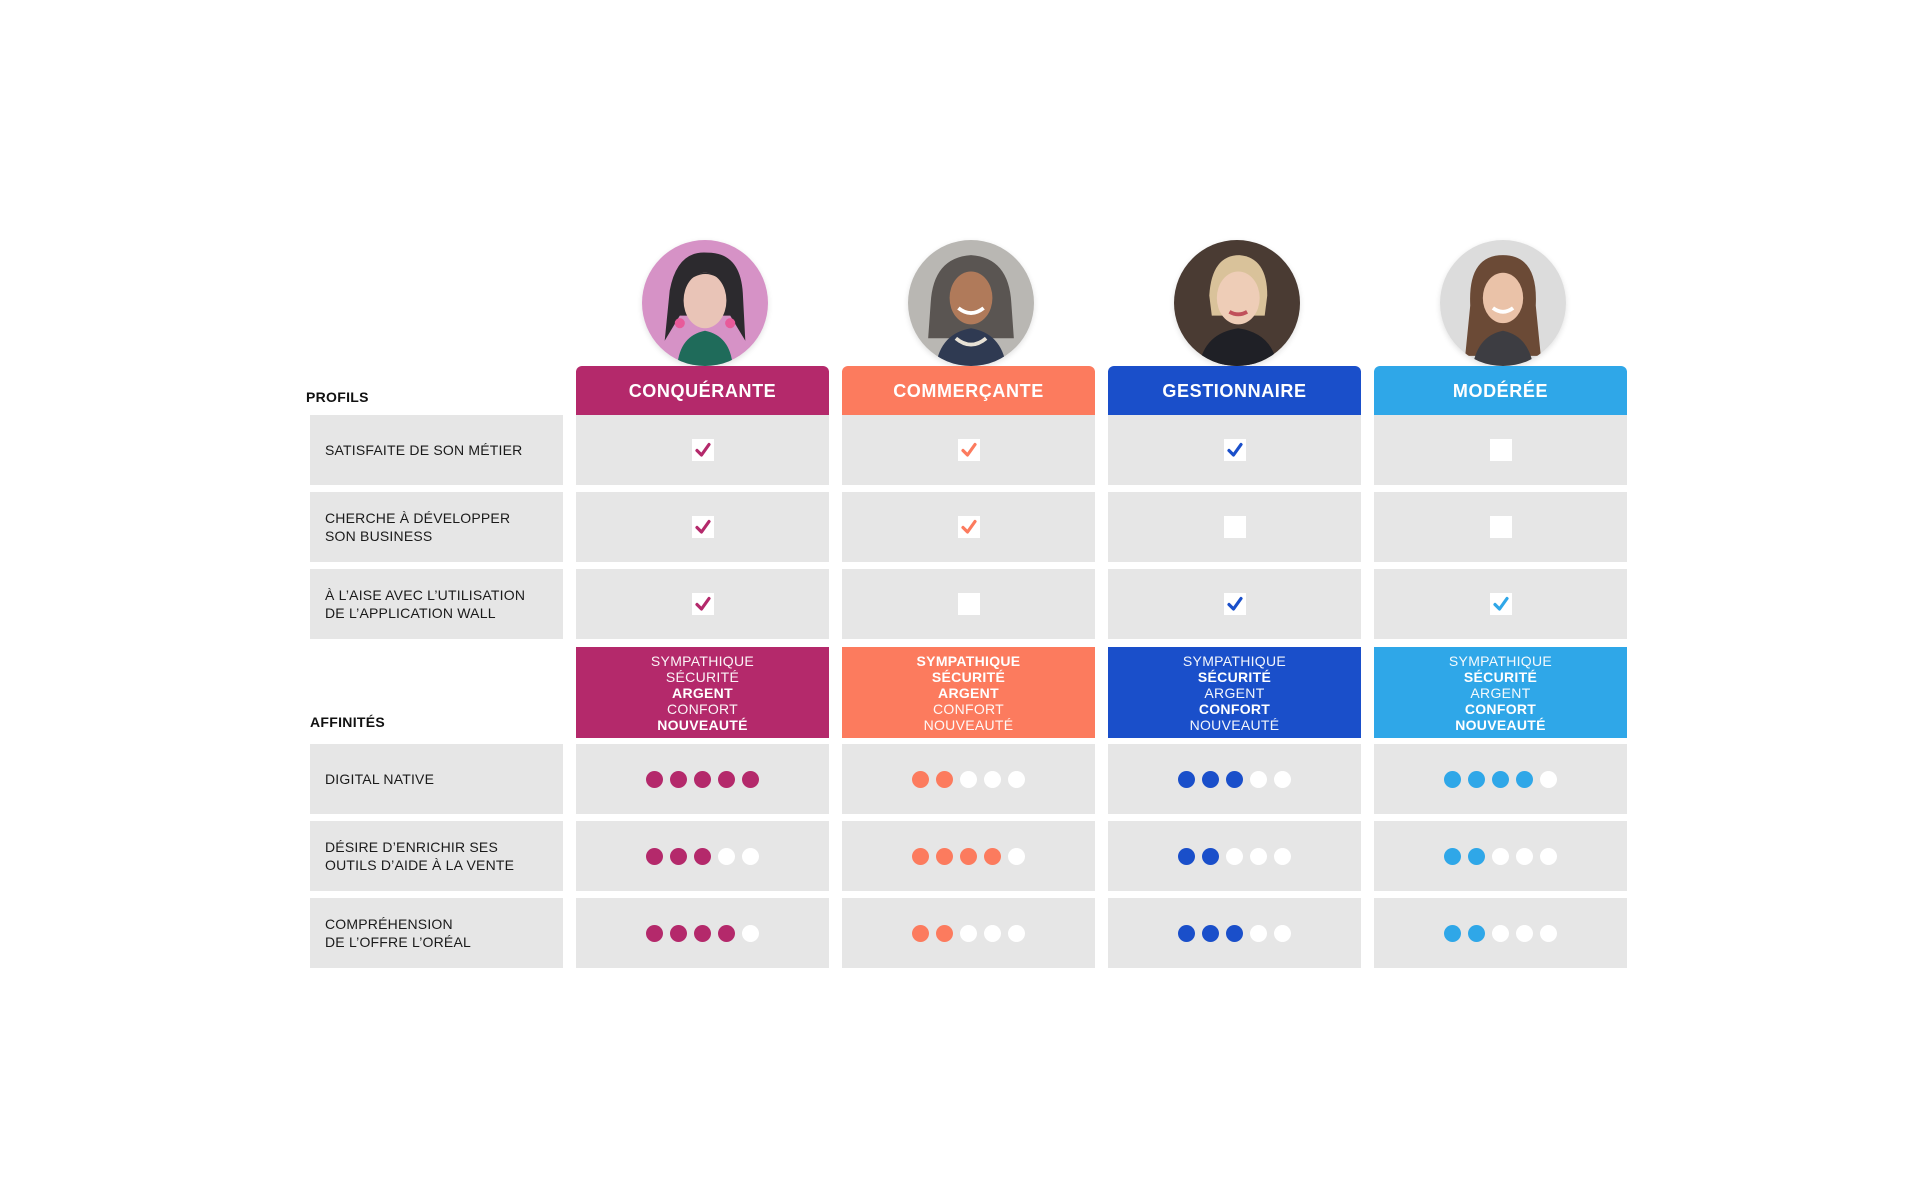  What do you see at coordinates (1503, 303) in the screenshot?
I see `woman-portrait-4-icon` at bounding box center [1503, 303].